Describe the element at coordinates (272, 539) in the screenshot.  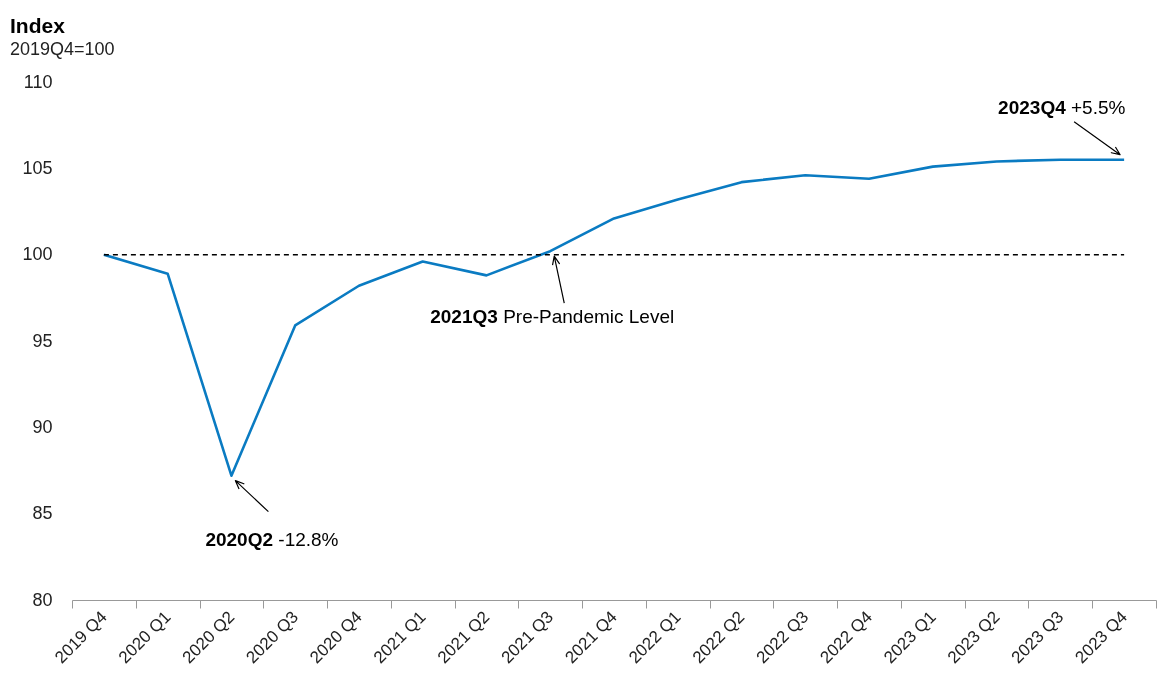
I see `annotation: 2020Q2 -12.8%` at that location.